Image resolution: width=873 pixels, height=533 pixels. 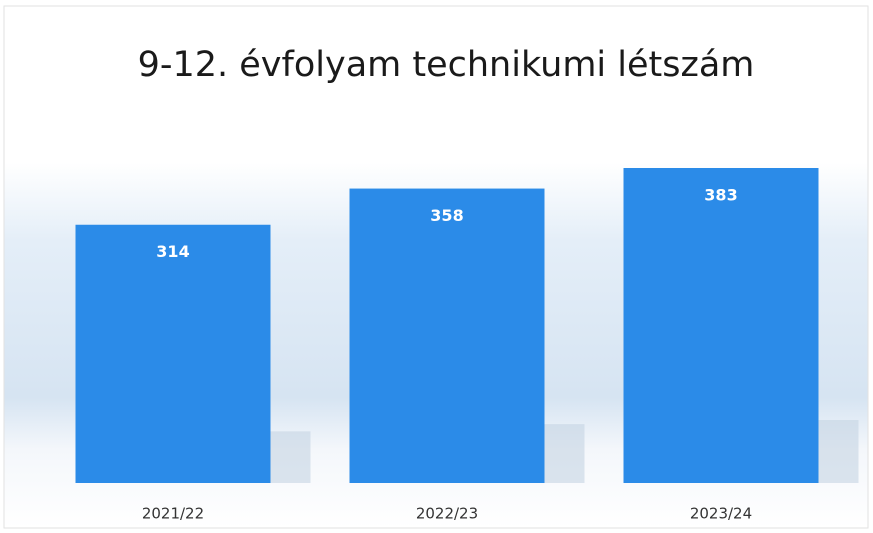 I want to click on data-label: 383, so click(x=720, y=195).